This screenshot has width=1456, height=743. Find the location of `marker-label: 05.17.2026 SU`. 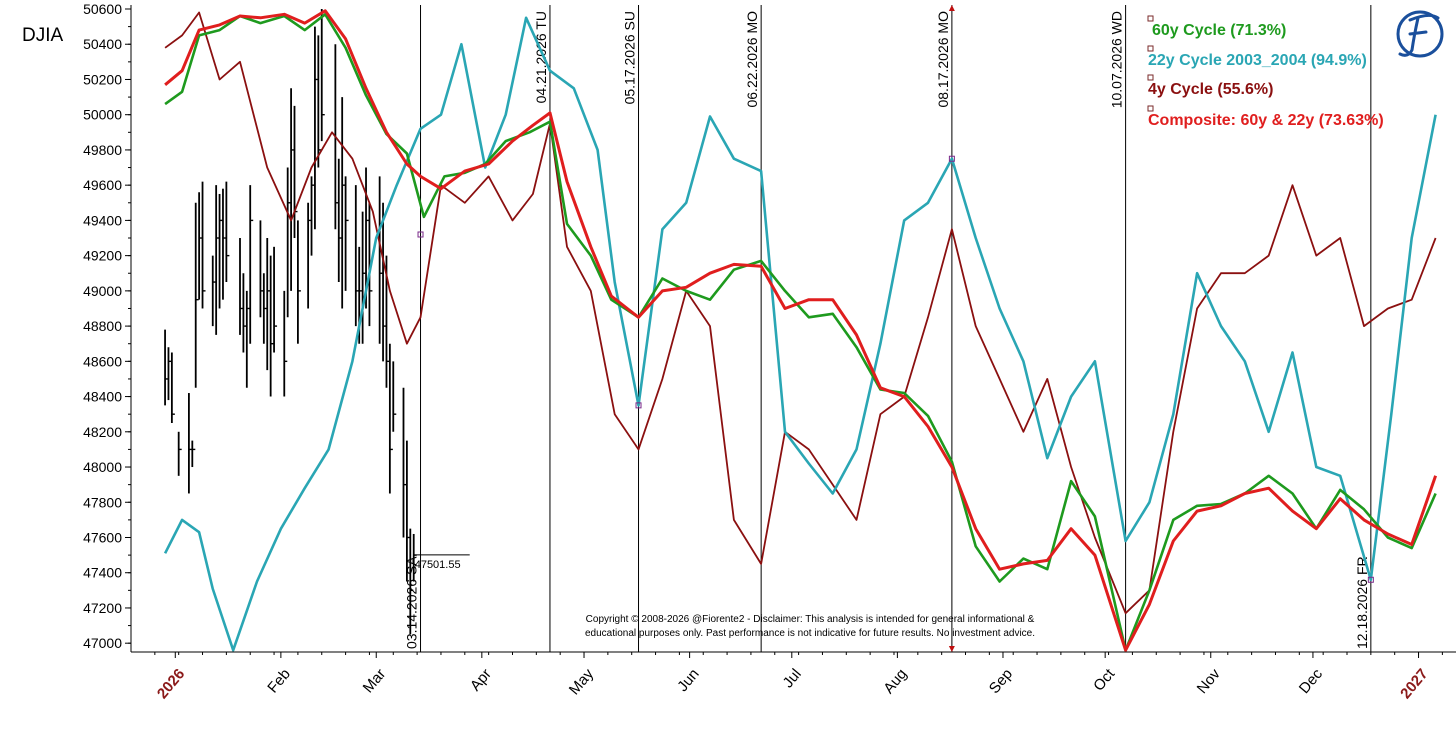

marker-label: 05.17.2026 SU is located at coordinates (630, 57).